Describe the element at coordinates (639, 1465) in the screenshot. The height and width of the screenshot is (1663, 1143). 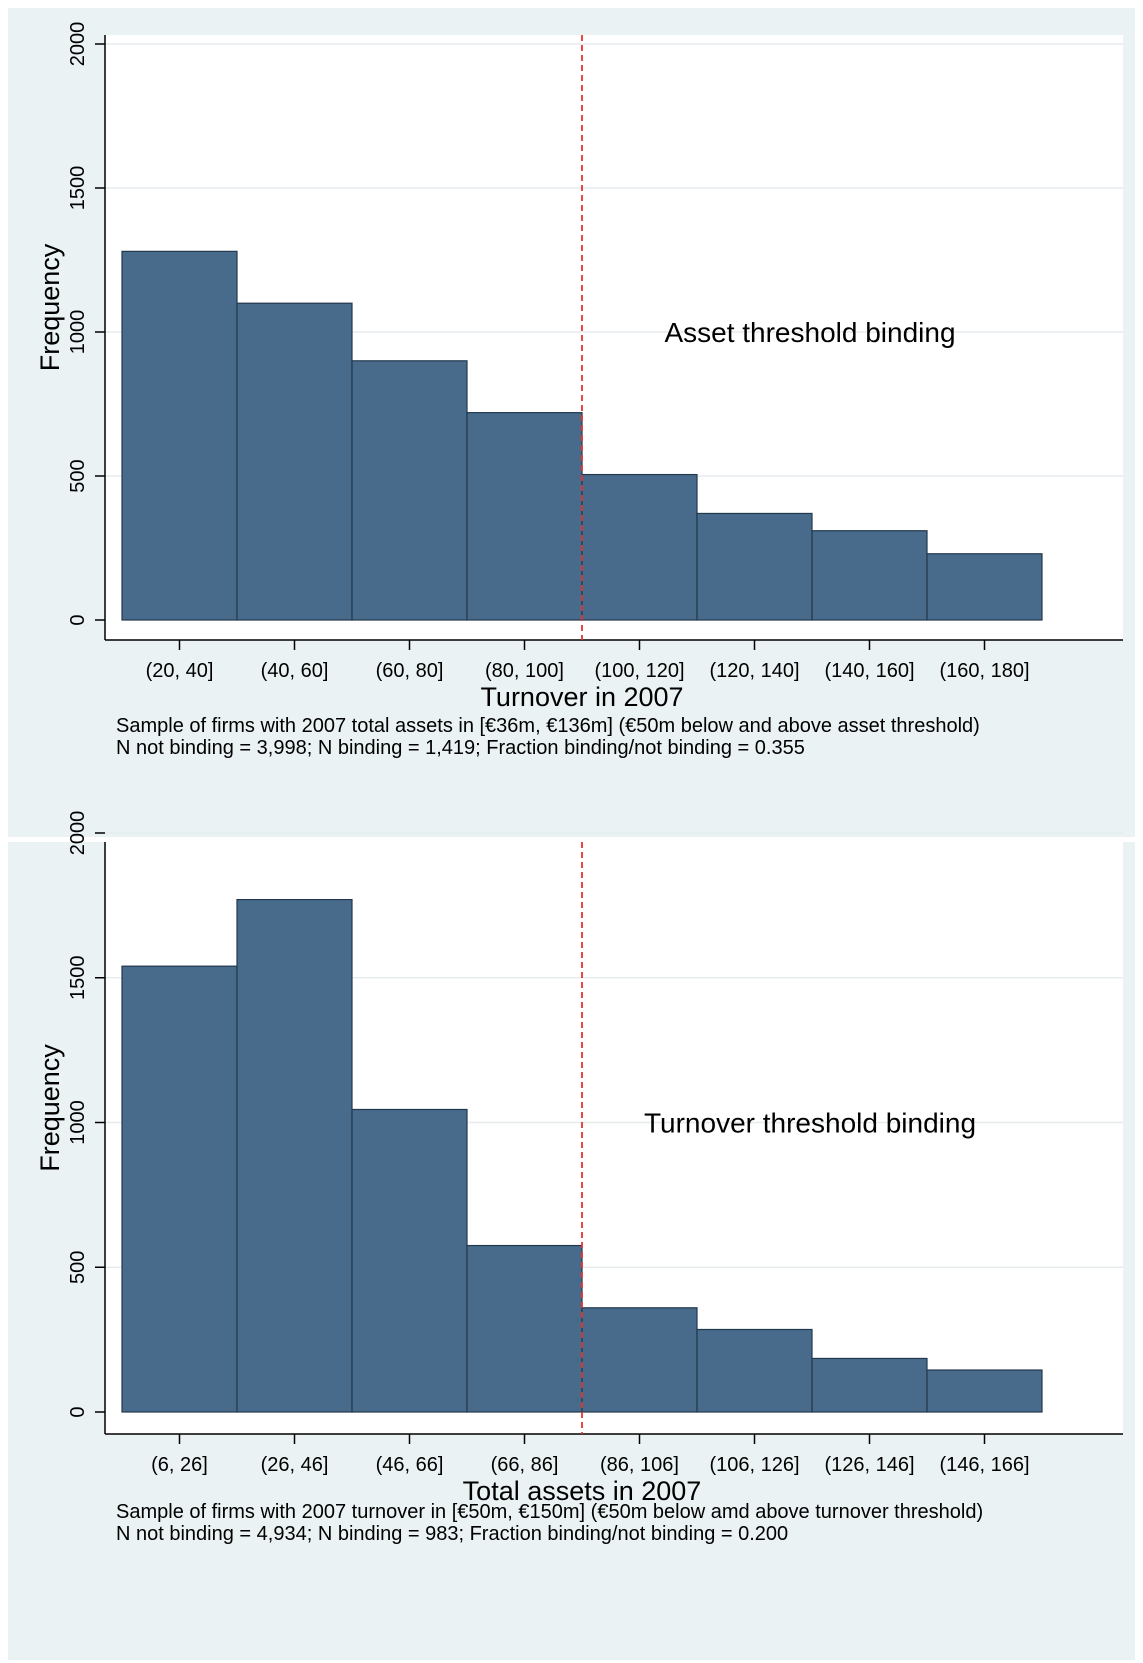
I see `x-tick-label: (86, 106]` at that location.